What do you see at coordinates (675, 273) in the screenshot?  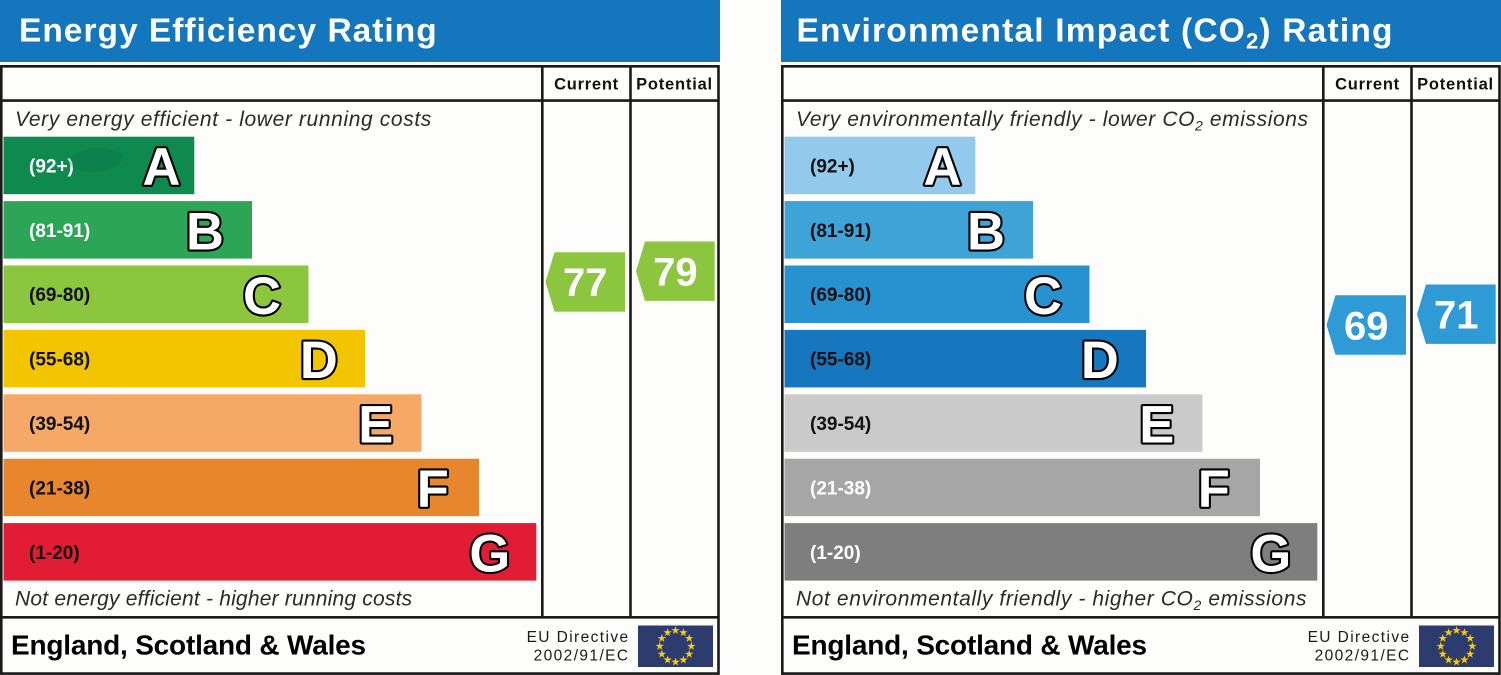 I see `svg-text: 79` at bounding box center [675, 273].